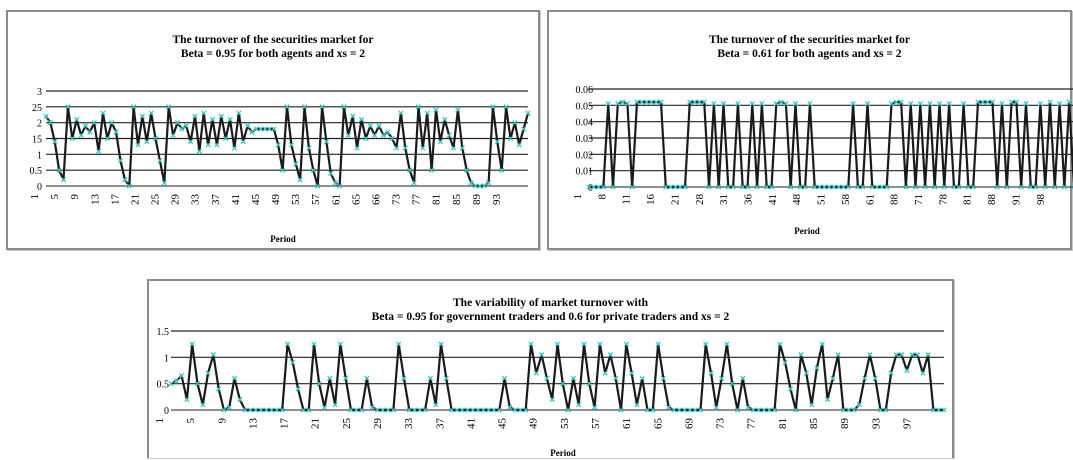 This screenshot has height=460, width=1073. What do you see at coordinates (585, 139) in the screenshot?
I see `y-tick-label: 0.03` at bounding box center [585, 139].